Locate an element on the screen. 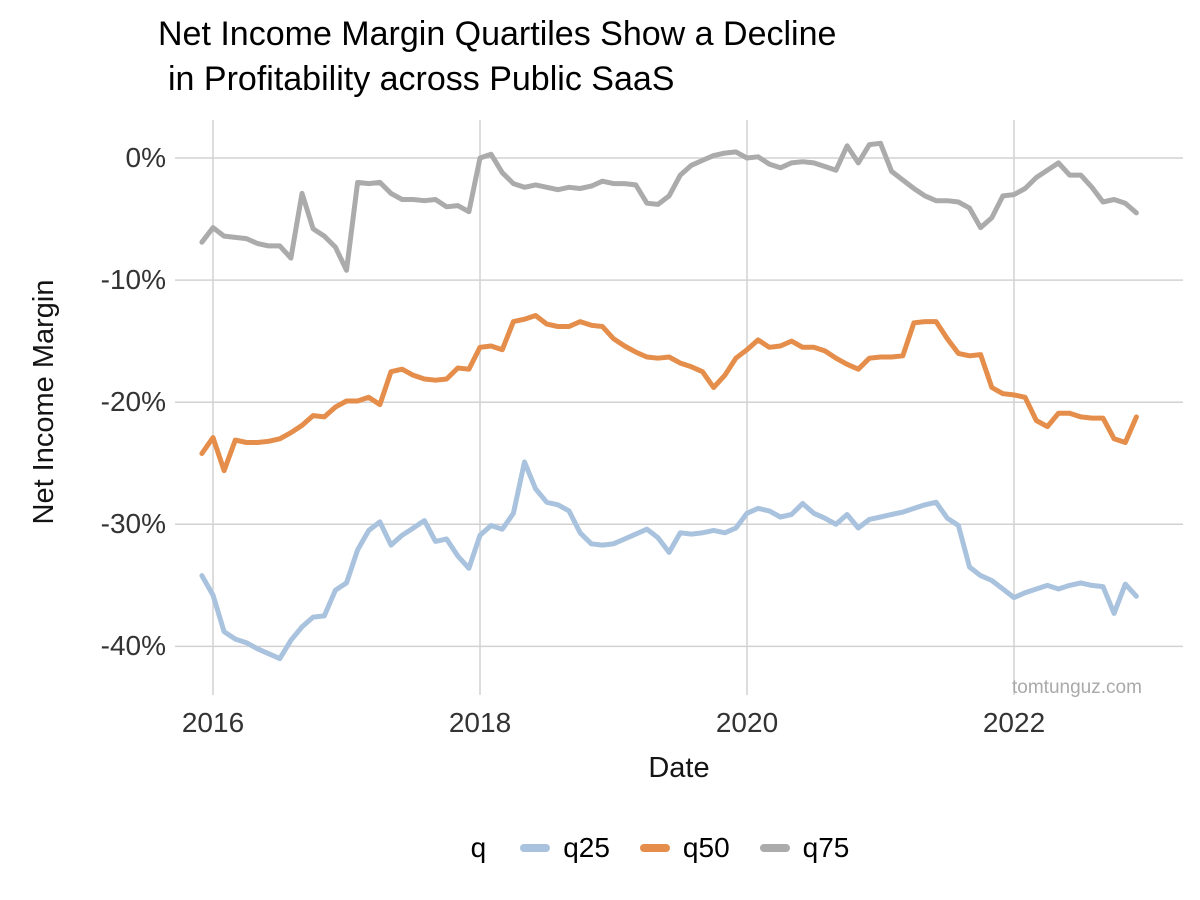 This screenshot has height=900, width=1200. y-tick-label: 0% is located at coordinates (145, 157).